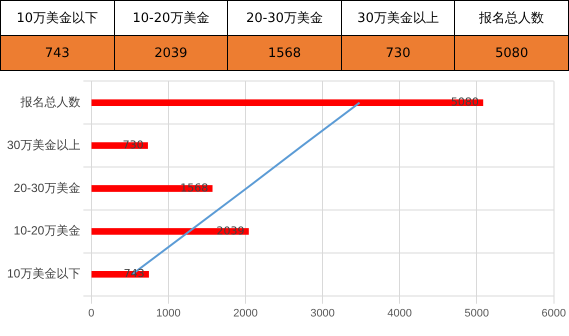 The width and height of the screenshot is (569, 336). I want to click on text: 5080, so click(511, 53).